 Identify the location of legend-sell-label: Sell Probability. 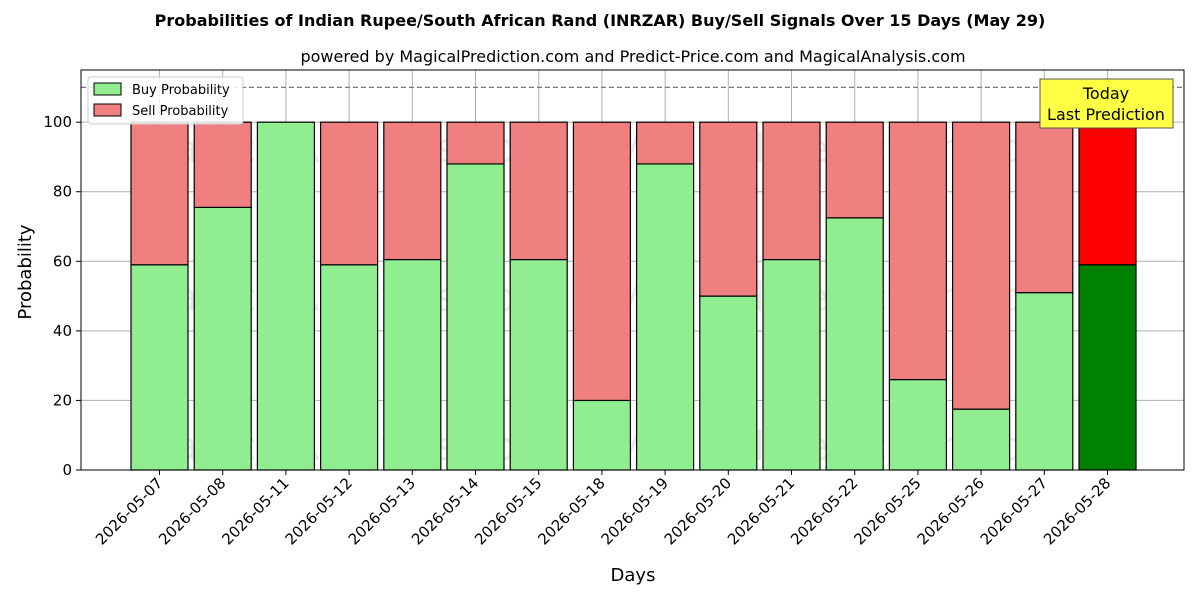
(180, 111).